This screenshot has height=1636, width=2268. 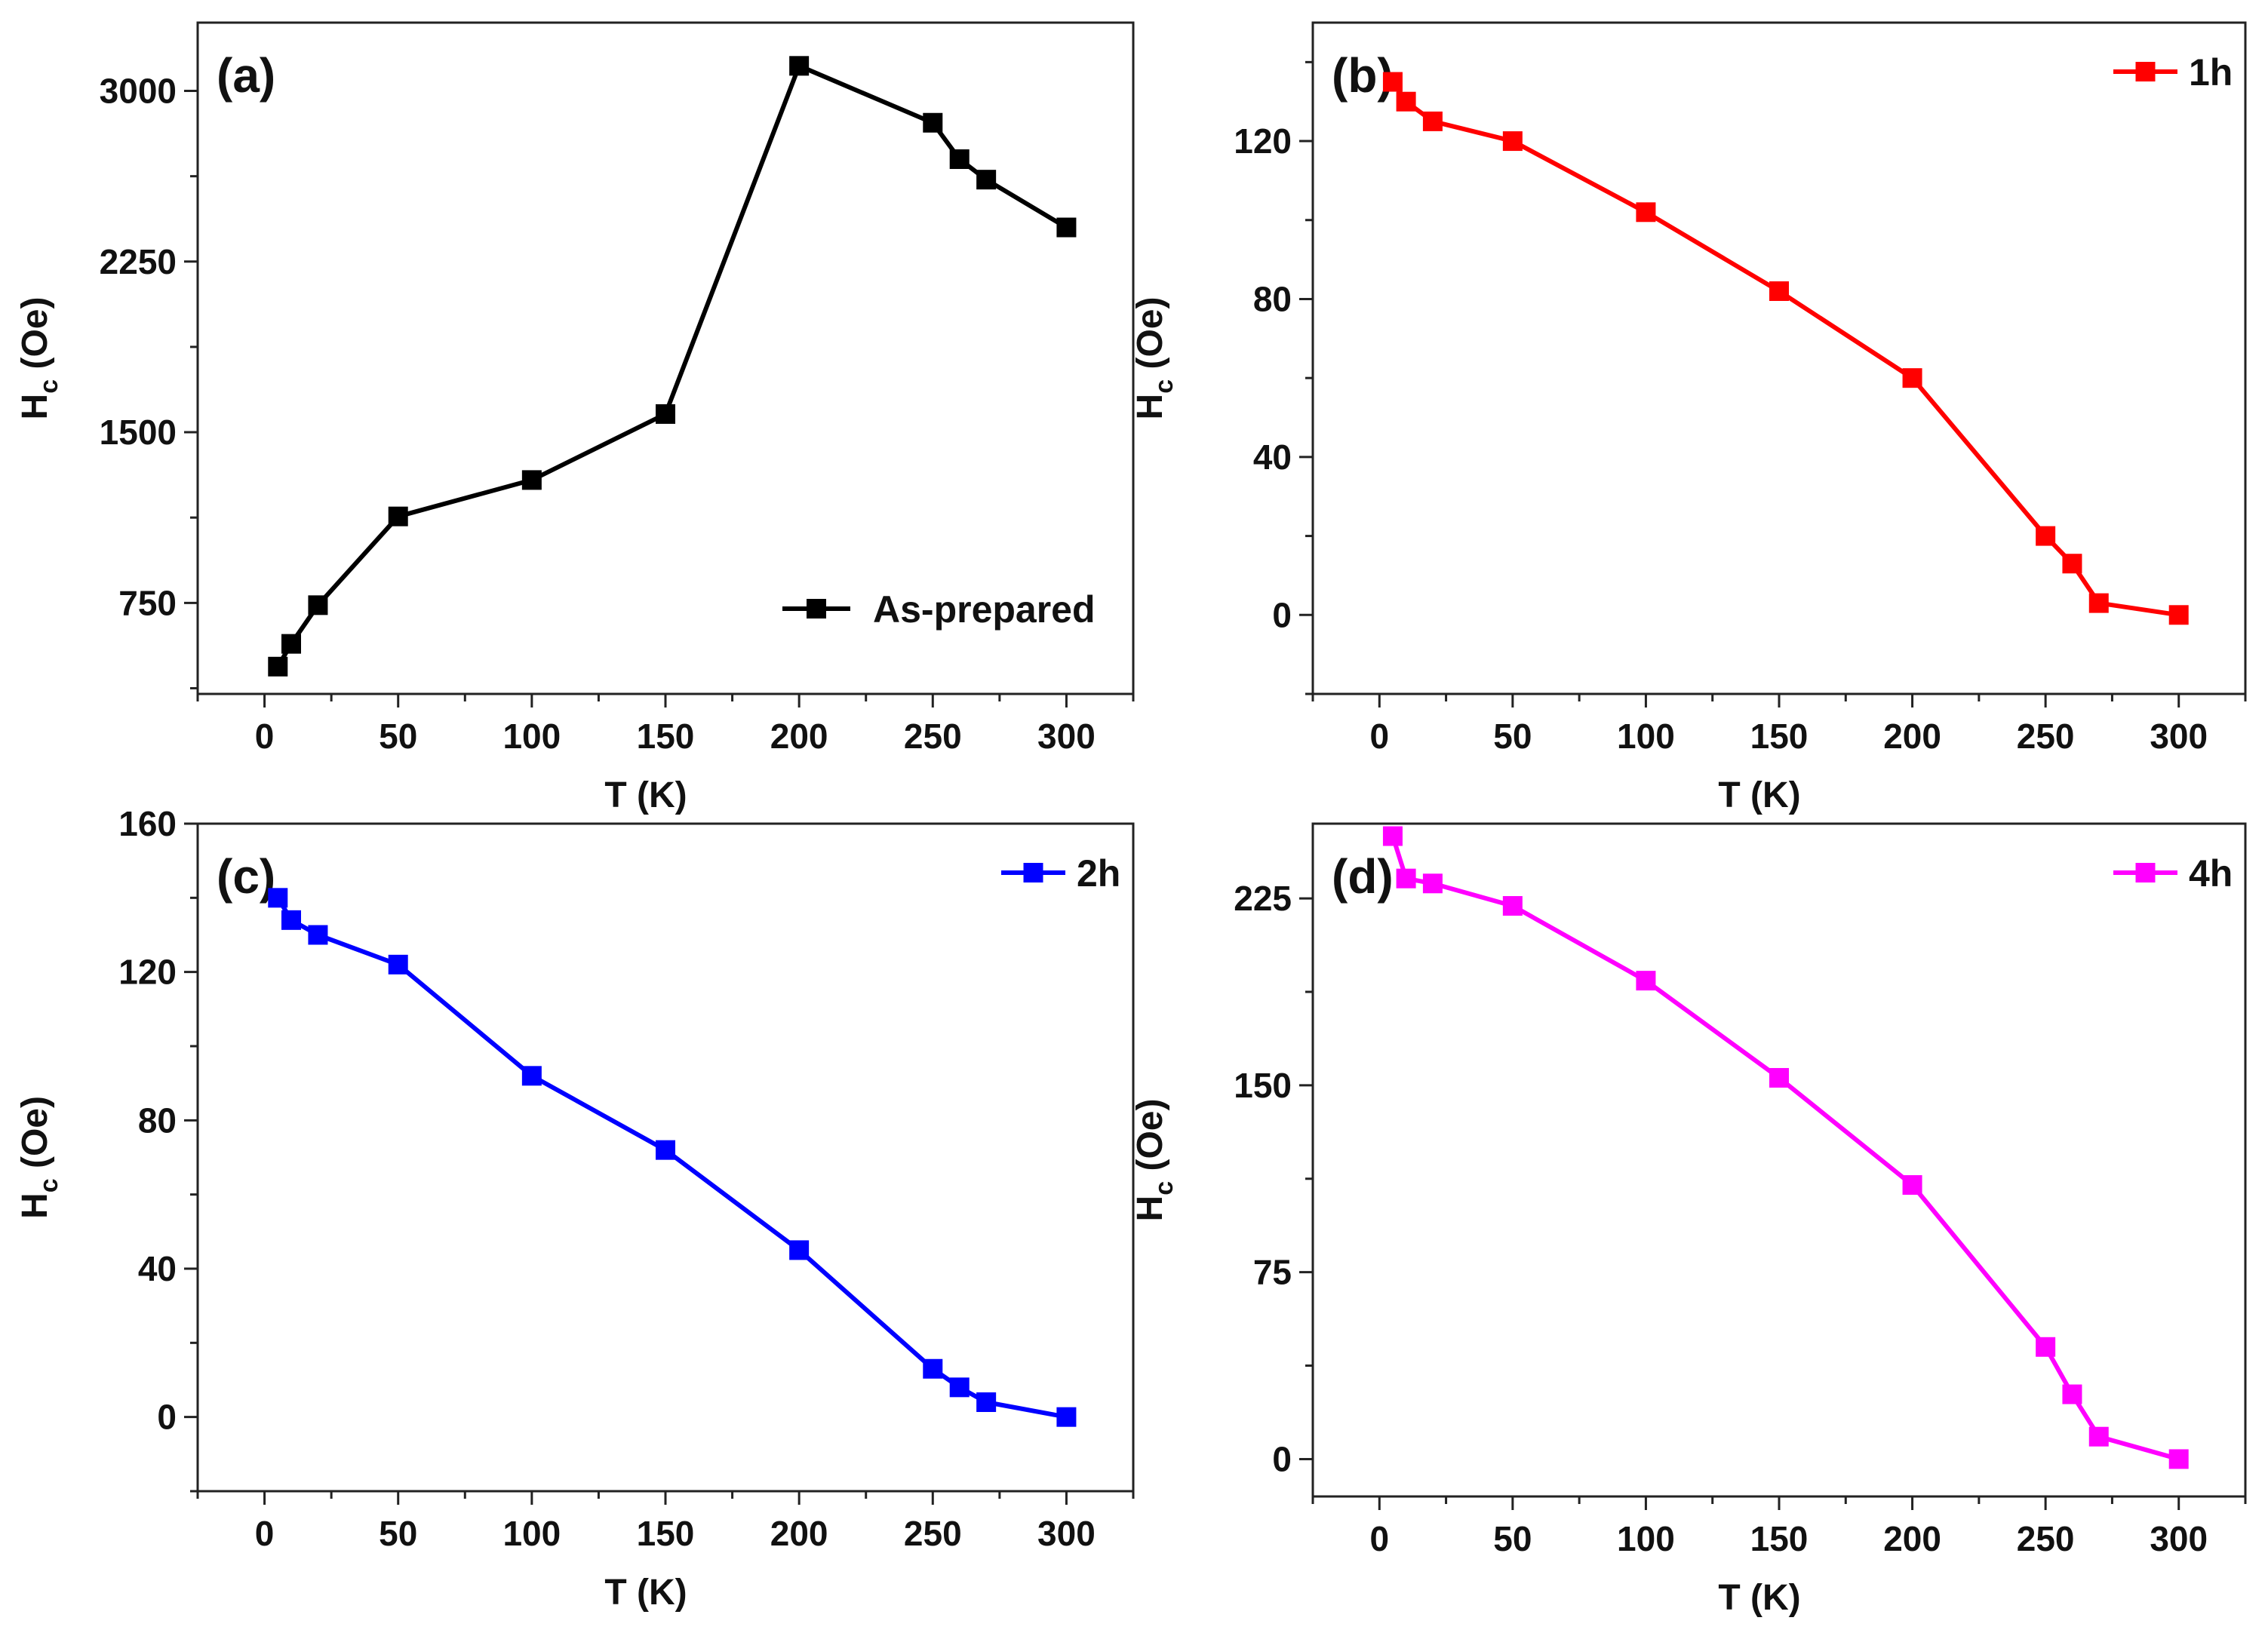 What do you see at coordinates (1282, 1458) in the screenshot?
I see `panel-d-y-tick-label-0: 0` at bounding box center [1282, 1458].